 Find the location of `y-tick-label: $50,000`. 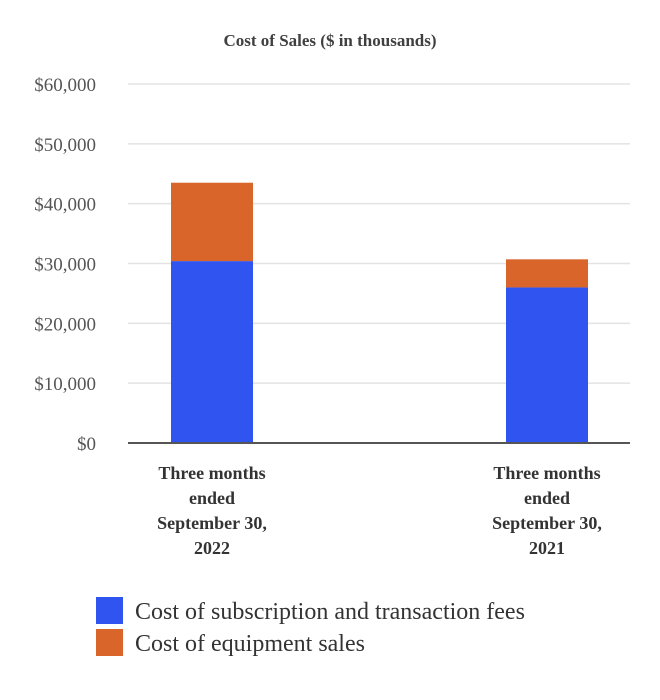

y-tick-label: $50,000 is located at coordinates (65, 145).